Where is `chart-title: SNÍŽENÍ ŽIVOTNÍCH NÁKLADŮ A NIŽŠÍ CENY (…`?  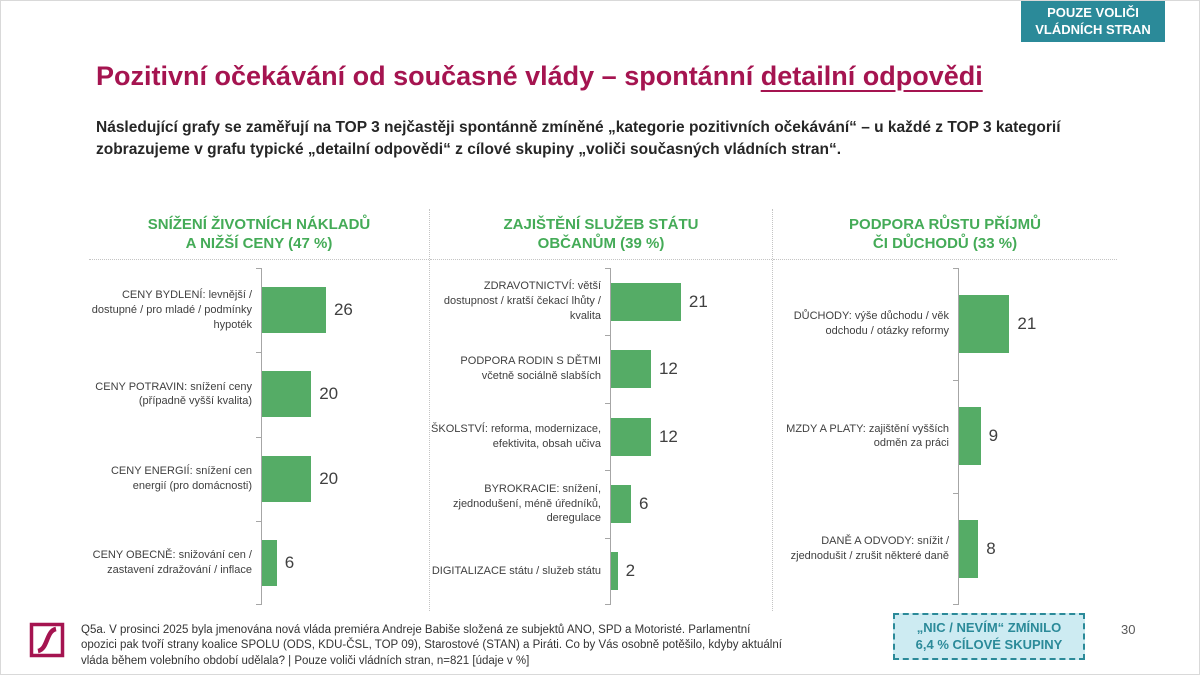 chart-title: SNÍŽENÍ ŽIVOTNÍCH NÁKLADŮ A NIŽŠÍ CENY (… is located at coordinates (259, 234).